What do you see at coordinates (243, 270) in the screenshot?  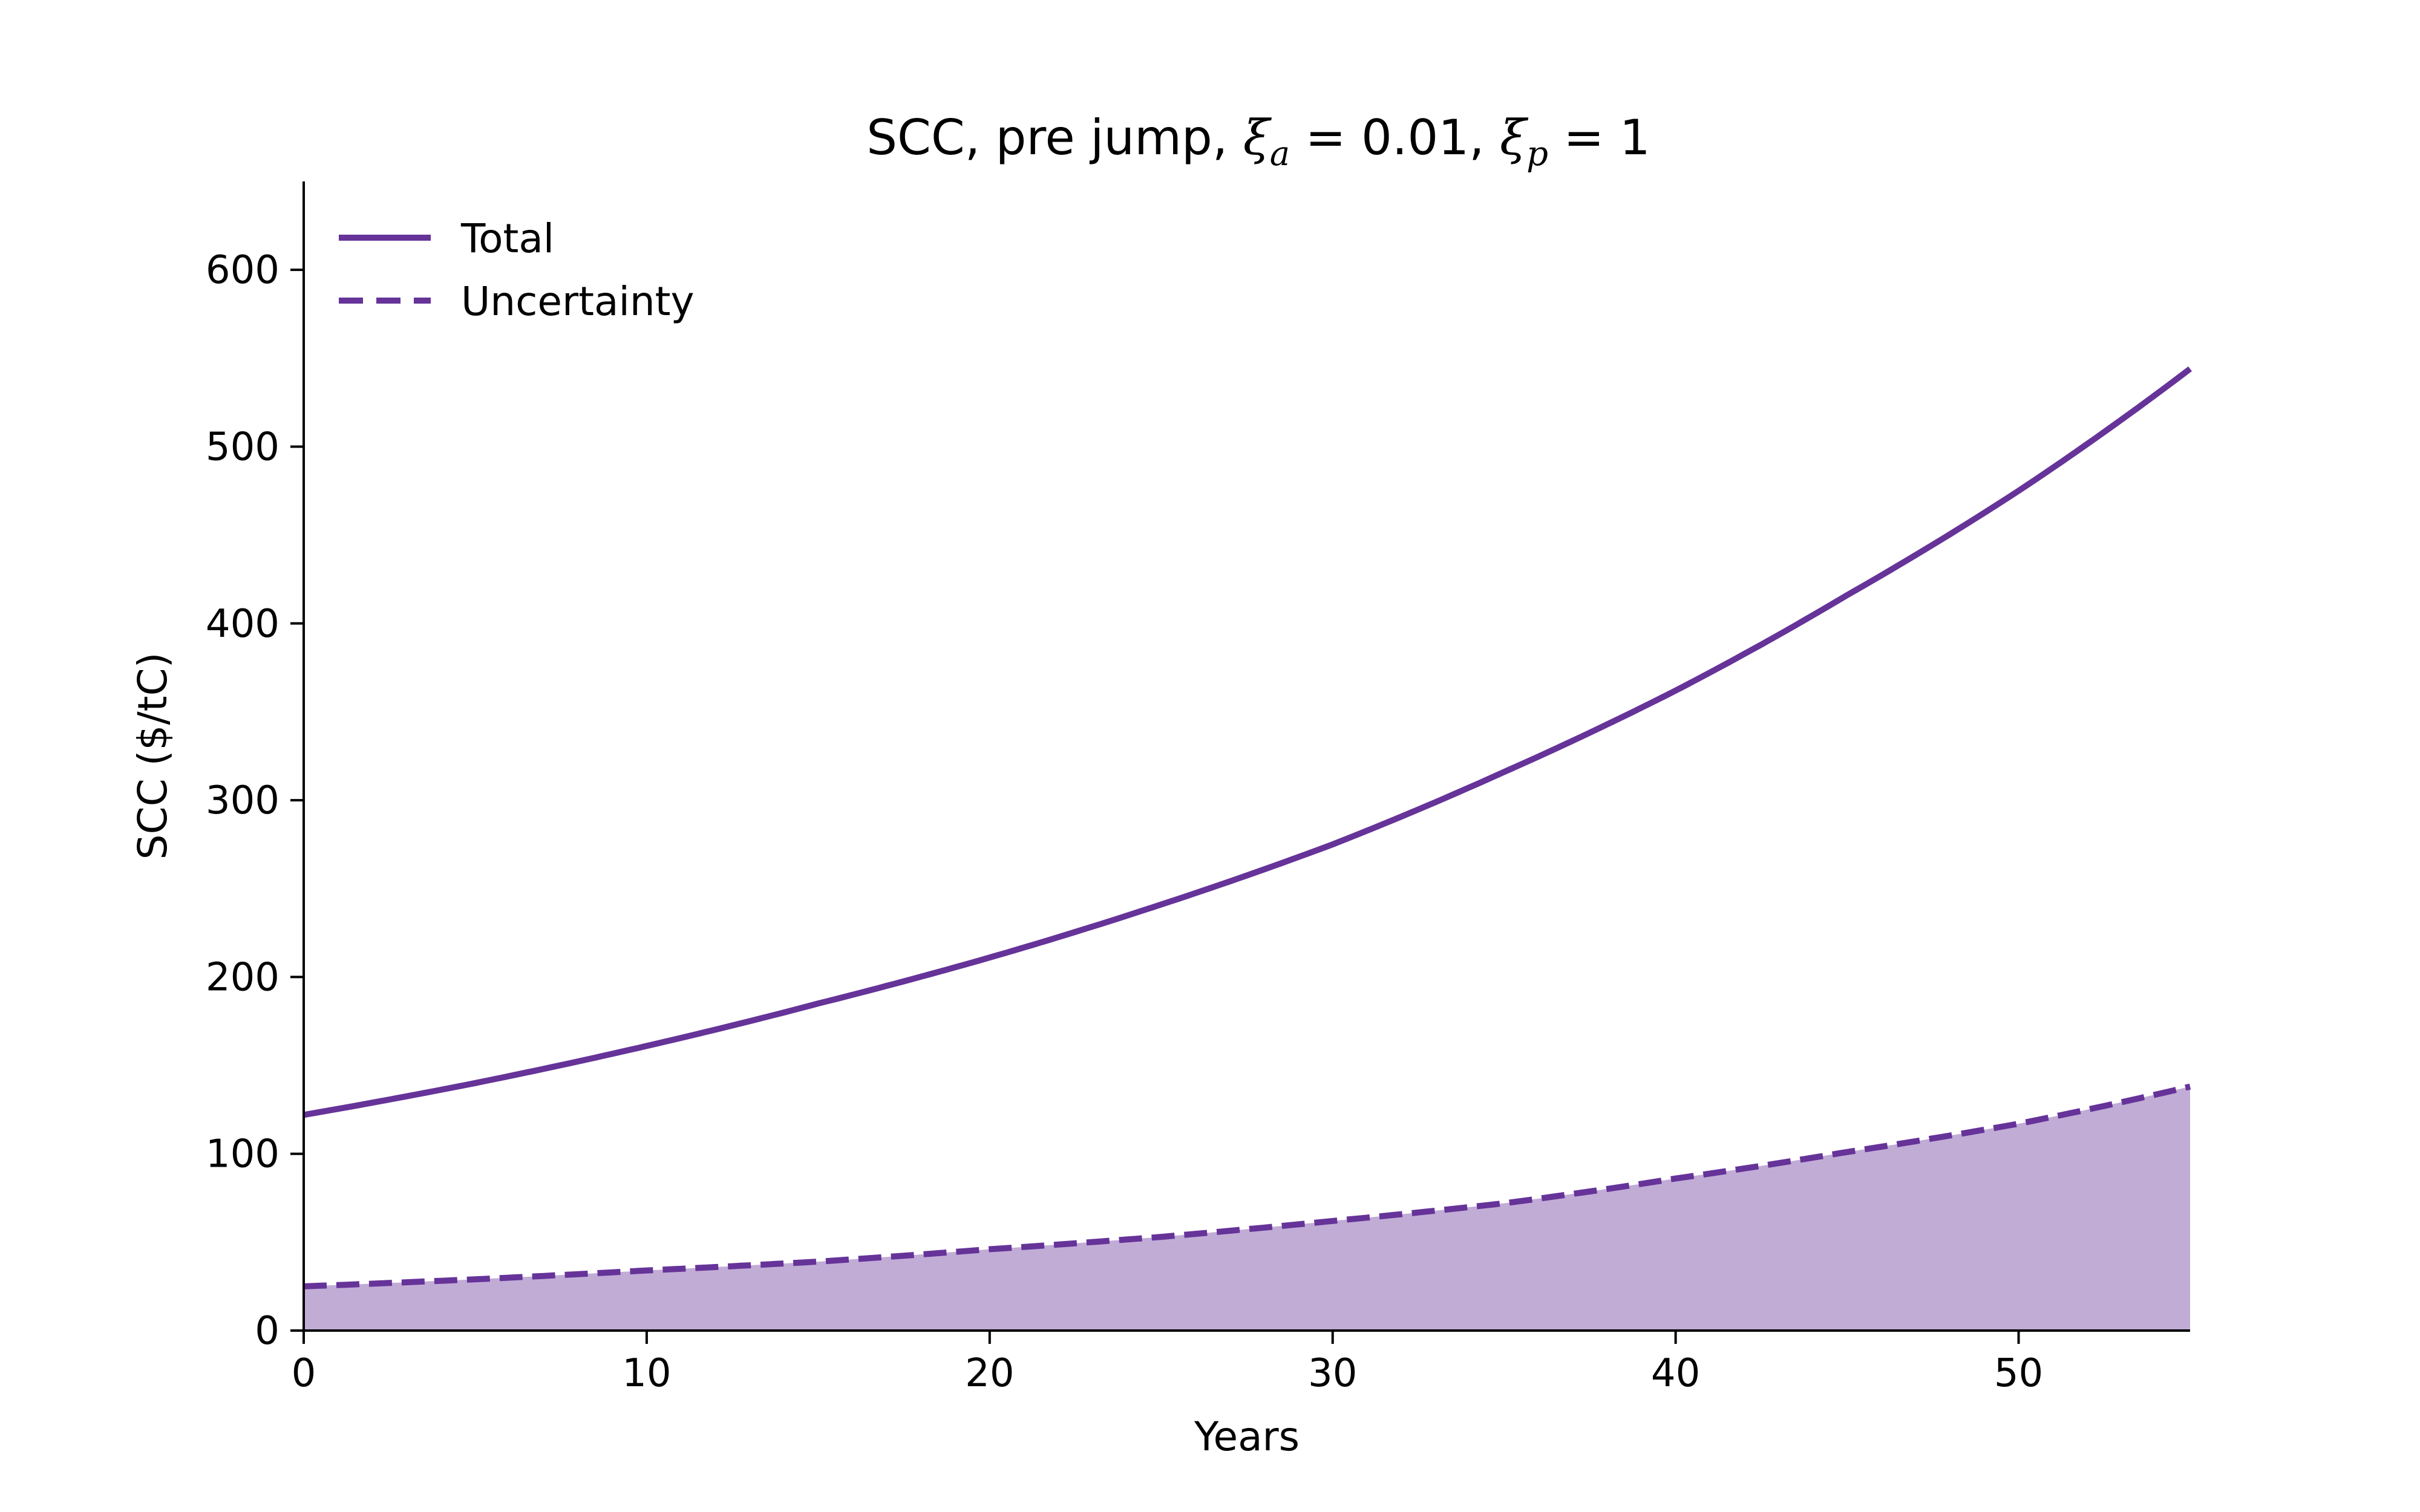 I see `y-tick-label: 600` at bounding box center [243, 270].